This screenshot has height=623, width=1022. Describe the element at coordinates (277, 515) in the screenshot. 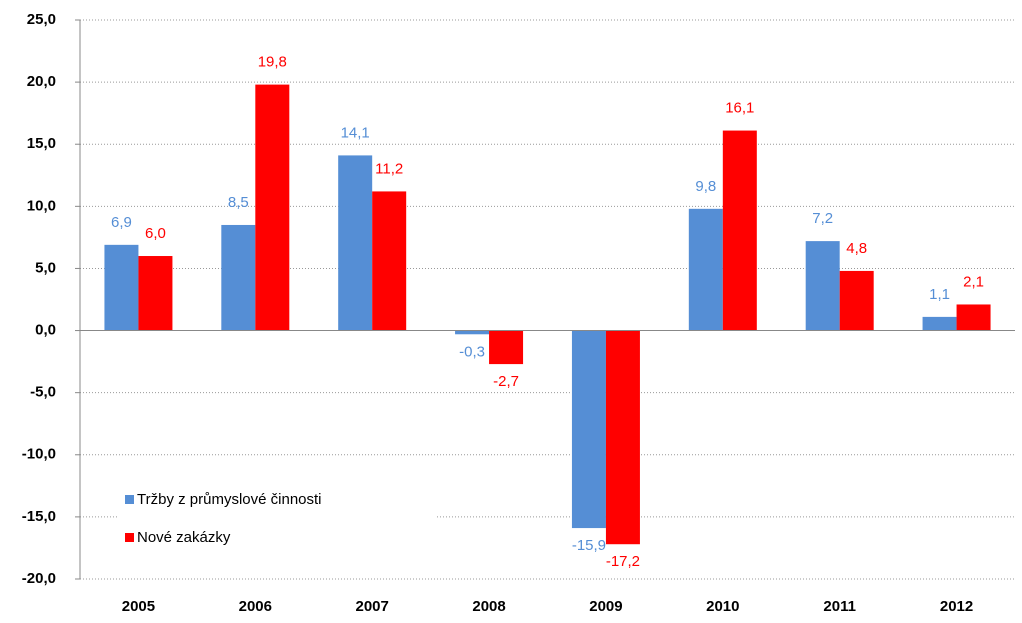

I see `legend-box` at that location.